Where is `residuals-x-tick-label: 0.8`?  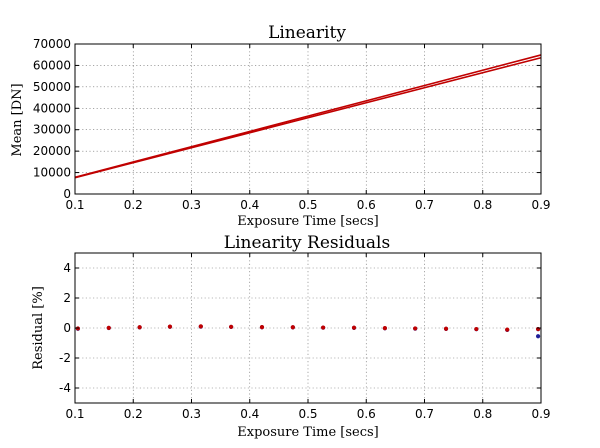
residuals-x-tick-label: 0.8 is located at coordinates (482, 414).